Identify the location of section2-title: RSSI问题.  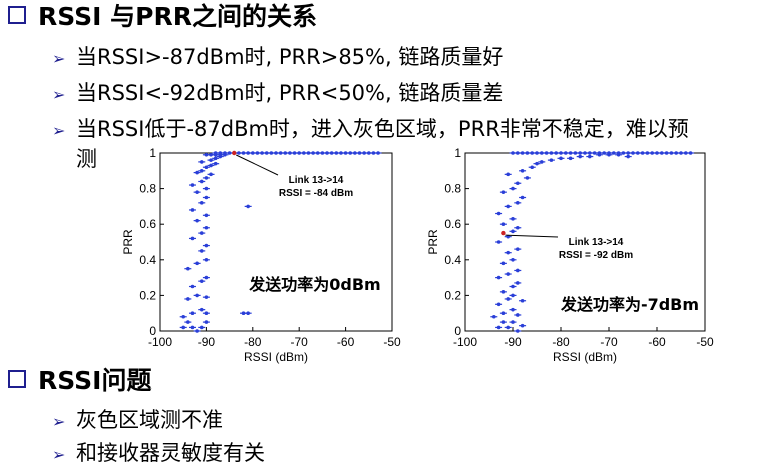
(95, 380).